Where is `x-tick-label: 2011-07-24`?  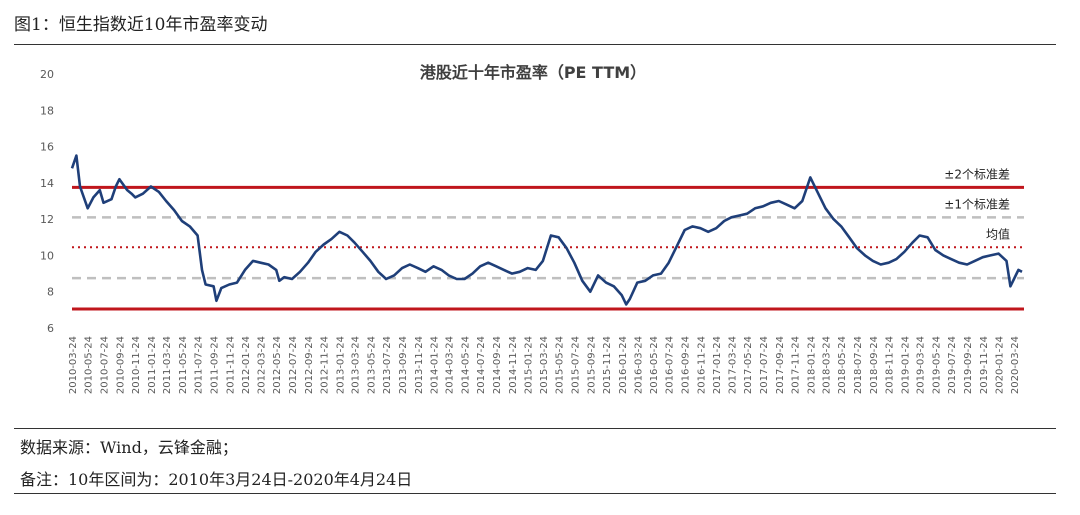
x-tick-label: 2011-07-24 is located at coordinates (199, 365).